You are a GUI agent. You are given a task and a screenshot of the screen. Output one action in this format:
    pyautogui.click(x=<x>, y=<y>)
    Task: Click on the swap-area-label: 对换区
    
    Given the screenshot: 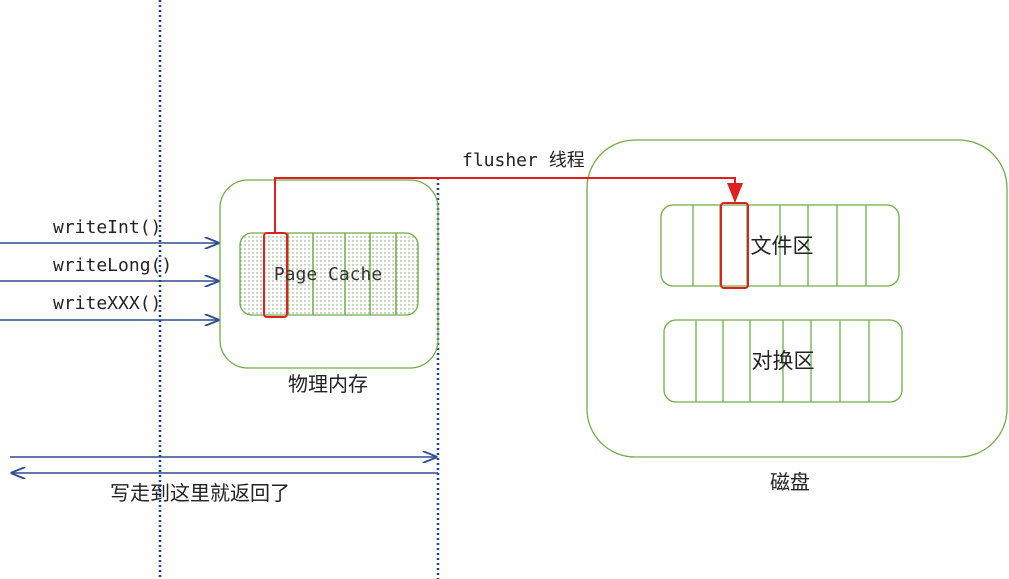 What is the action you would take?
    pyautogui.click(x=783, y=361)
    